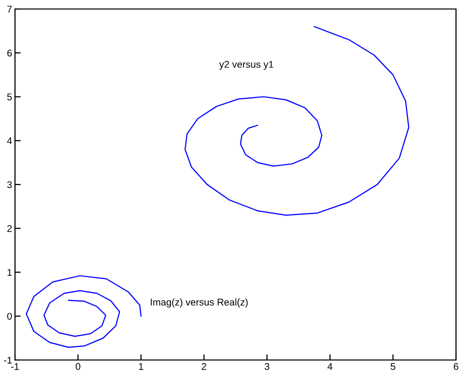 Image resolution: width=468 pixels, height=374 pixels. What do you see at coordinates (9, 53) in the screenshot?
I see `y-tick-label: 6` at bounding box center [9, 53].